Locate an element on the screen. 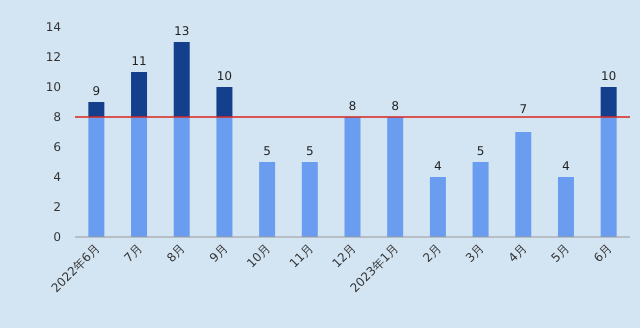 The image size is (640, 328). total-label: 13 is located at coordinates (182, 31).